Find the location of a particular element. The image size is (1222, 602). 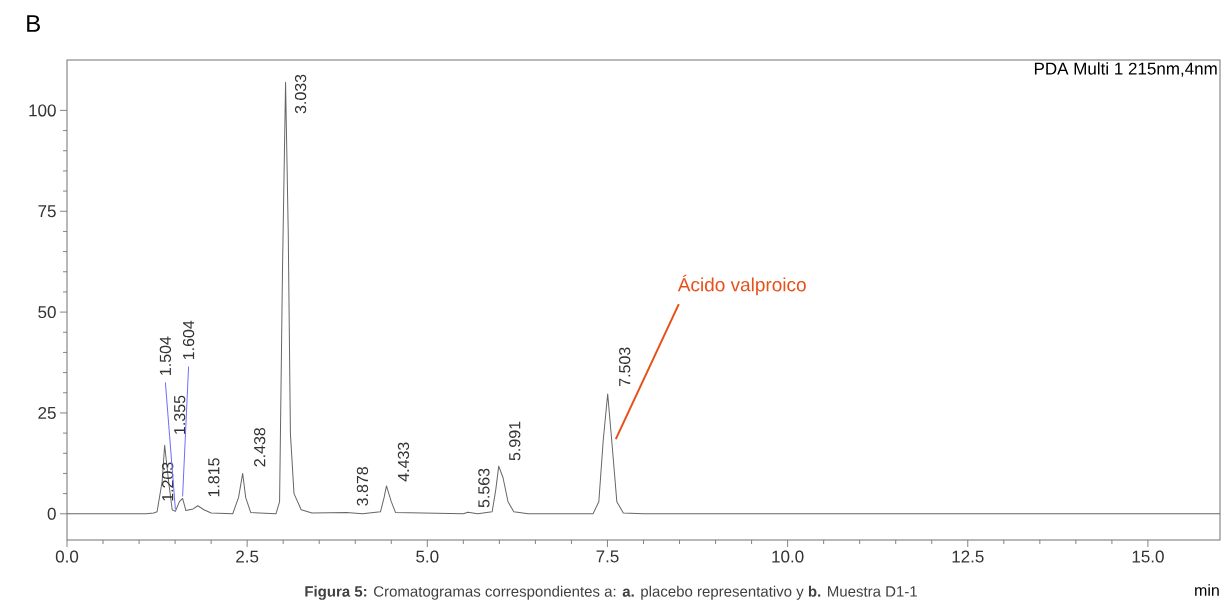

y-tick-label: 50 is located at coordinates (47, 312).